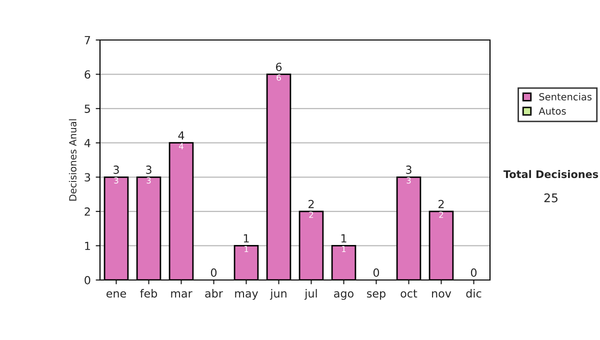 The width and height of the screenshot is (600, 340). I want to click on x-tick-label: jun, so click(278, 294).